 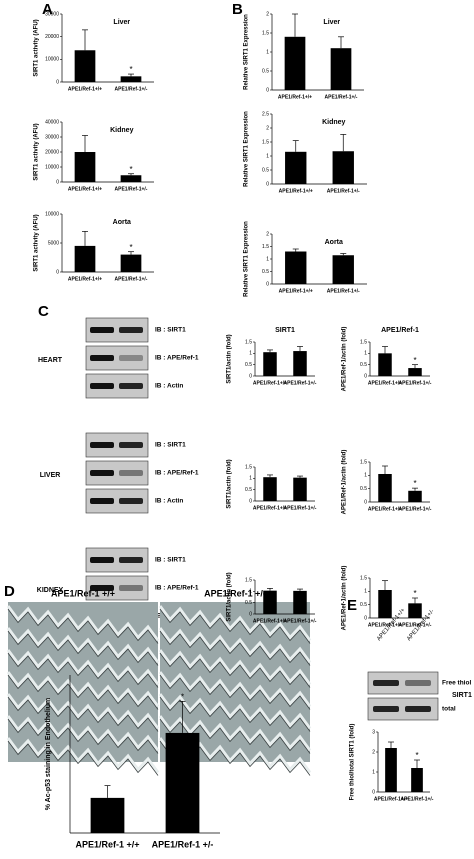 What do you see at coordinates (230, 596) in the screenshot?
I see `y-axis-title: SIRT1/actin (fold)` at bounding box center [230, 596].